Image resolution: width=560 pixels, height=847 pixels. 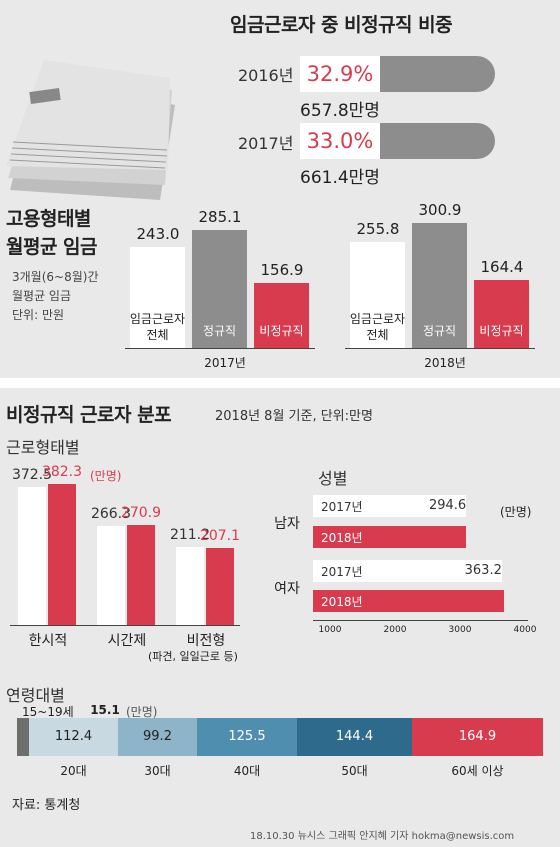 I want to click on credit-label: 18.10.30 뉴시스 그래픽 안지혜 기자 hokma@newsis.com, so click(x=382, y=836).